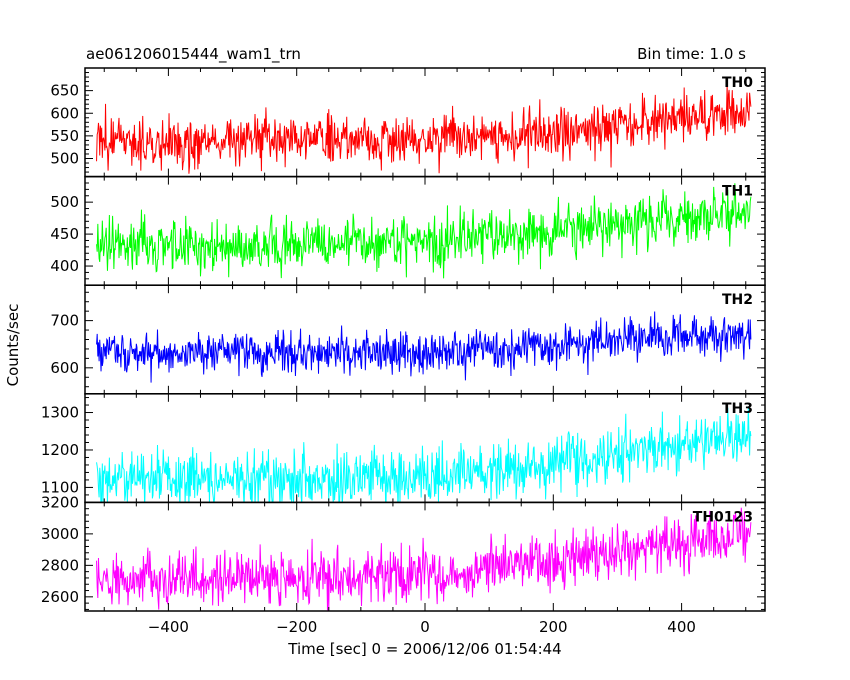 Image resolution: width=850 pixels, height=680 pixels. I want to click on chart-title: ae061206015444_wam1_trn, so click(193, 54).